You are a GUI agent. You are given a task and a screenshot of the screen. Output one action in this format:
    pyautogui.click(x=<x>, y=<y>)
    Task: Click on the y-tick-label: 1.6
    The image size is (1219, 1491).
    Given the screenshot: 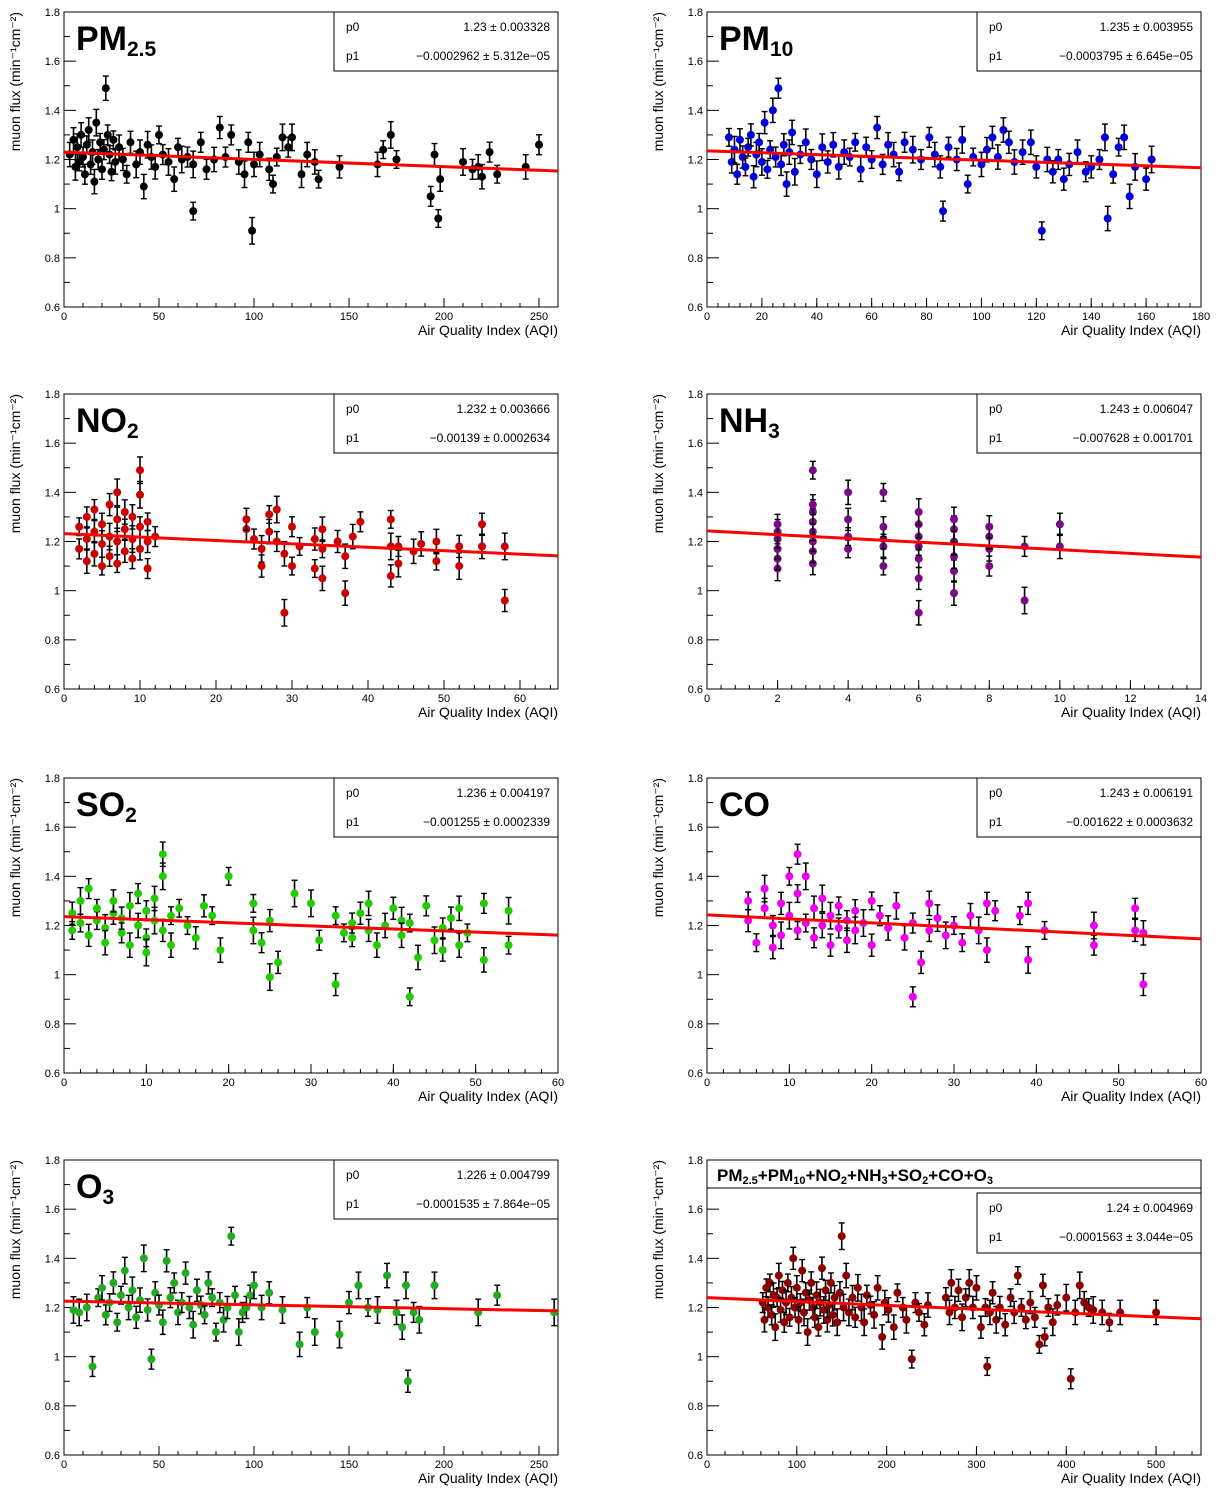 What is the action you would take?
    pyautogui.click(x=695, y=62)
    